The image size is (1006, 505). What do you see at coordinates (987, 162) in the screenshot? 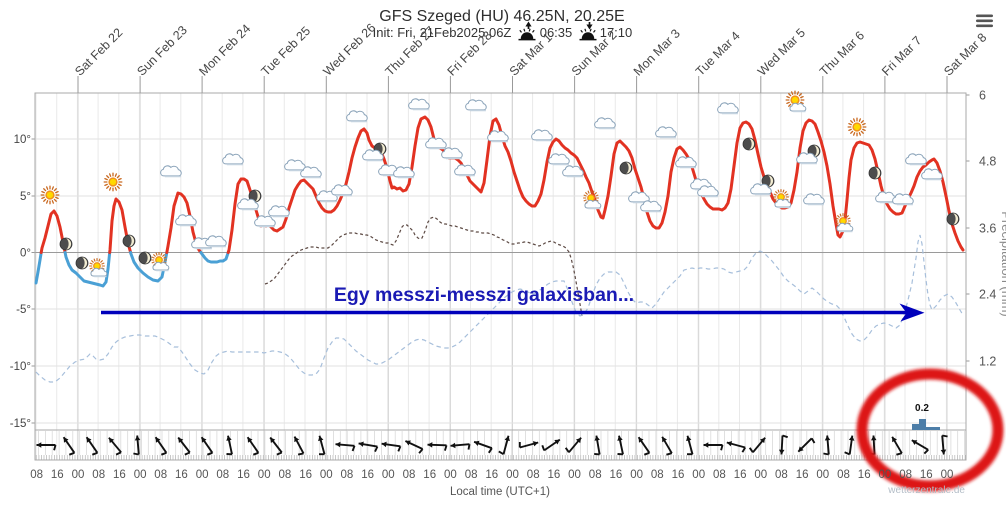
I see `svg-text: 4.8` at bounding box center [987, 162].